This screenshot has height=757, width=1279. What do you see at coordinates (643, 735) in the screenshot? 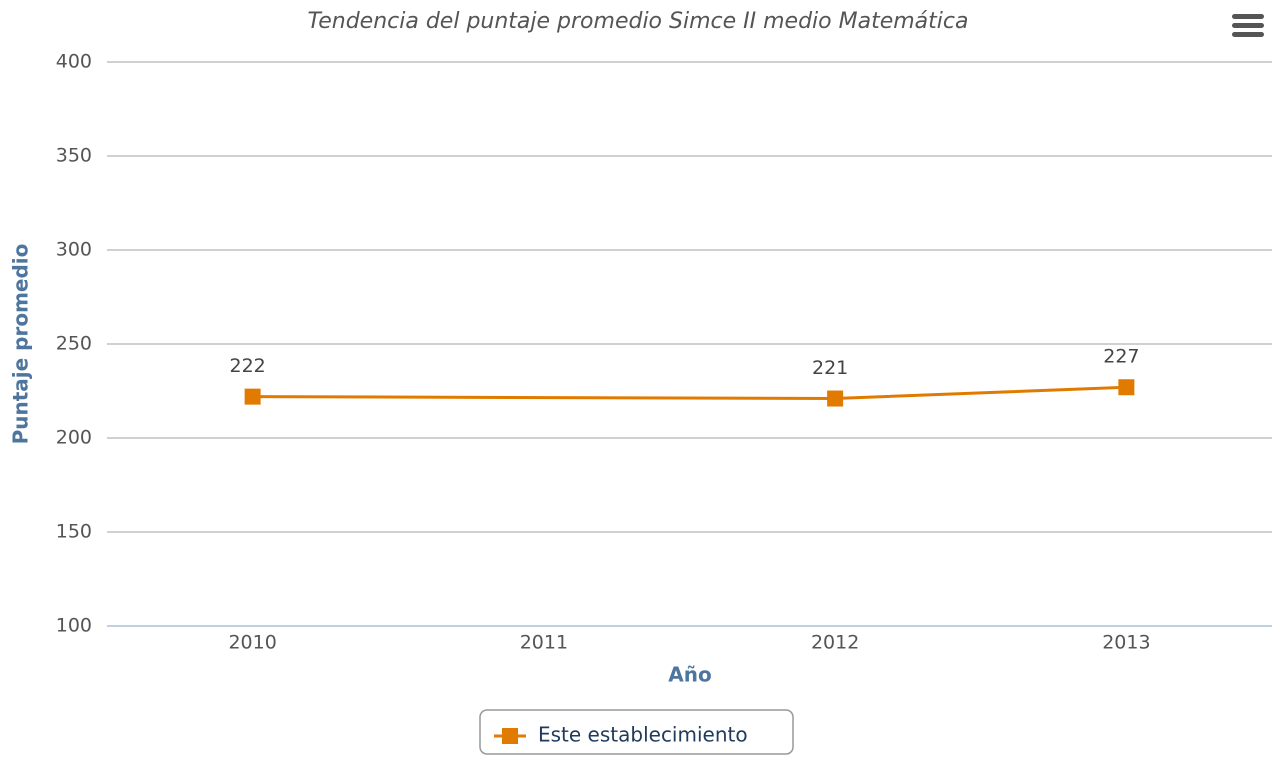
I see `legend-label: Este establecimiento` at bounding box center [643, 735].